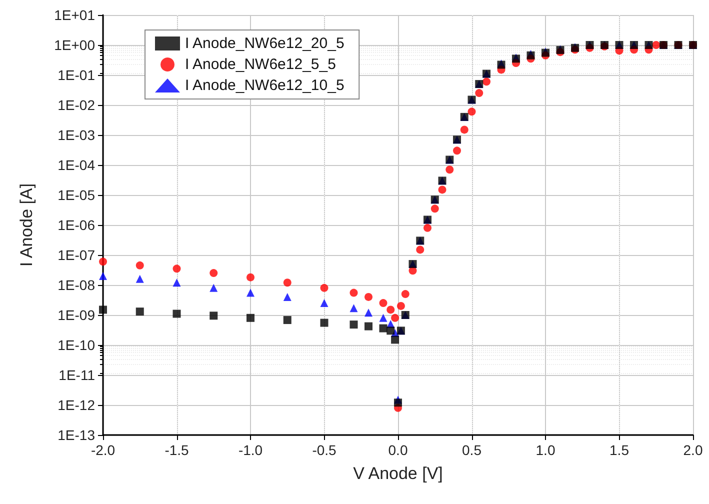 Image resolution: width=709 pixels, height=504 pixels. What do you see at coordinates (77, 255) in the screenshot?
I see `y-tick-label: 1E-07` at bounding box center [77, 255].